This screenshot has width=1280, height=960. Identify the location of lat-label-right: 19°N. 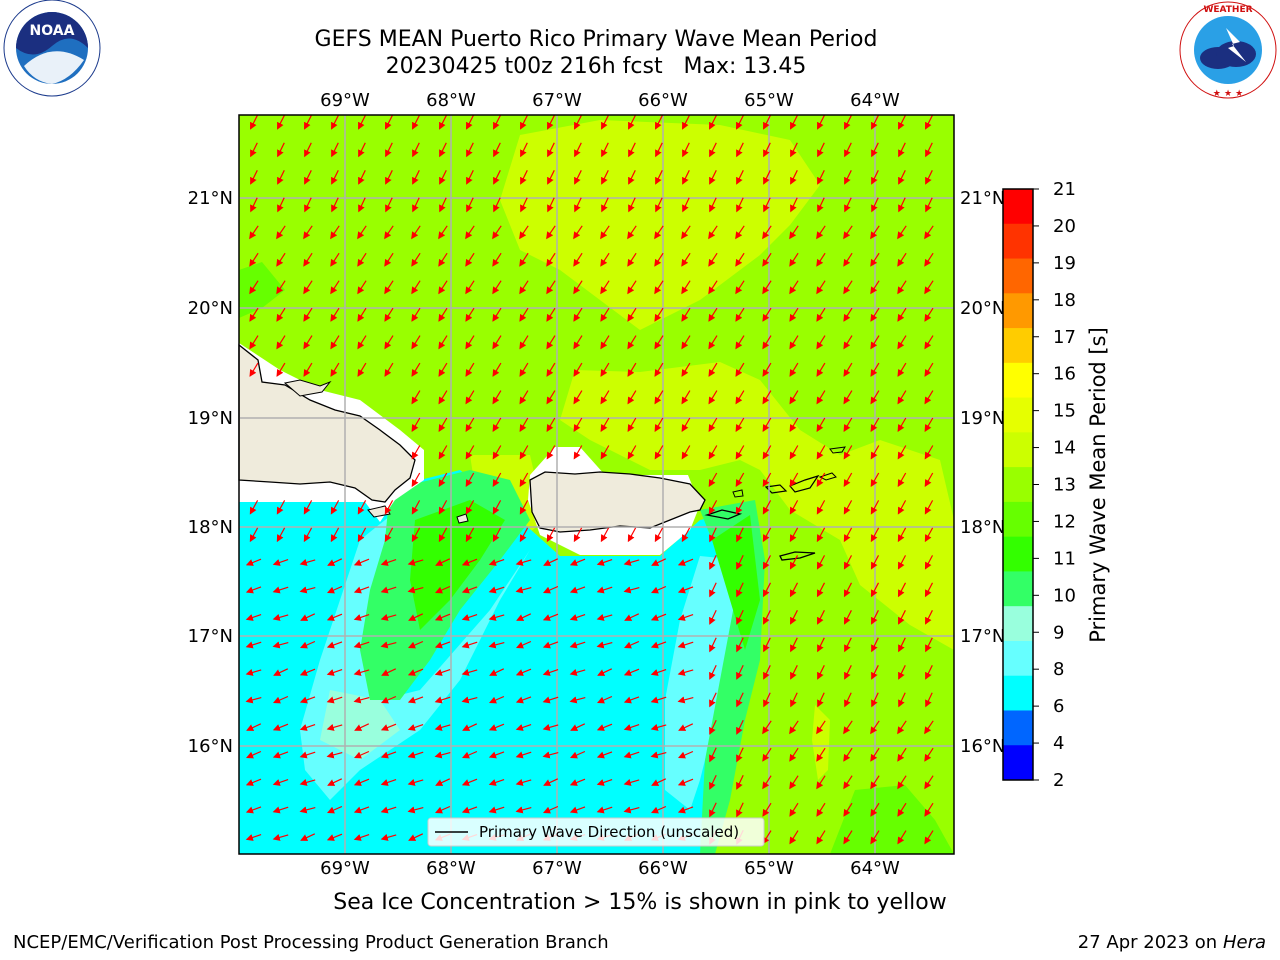
(982, 418).